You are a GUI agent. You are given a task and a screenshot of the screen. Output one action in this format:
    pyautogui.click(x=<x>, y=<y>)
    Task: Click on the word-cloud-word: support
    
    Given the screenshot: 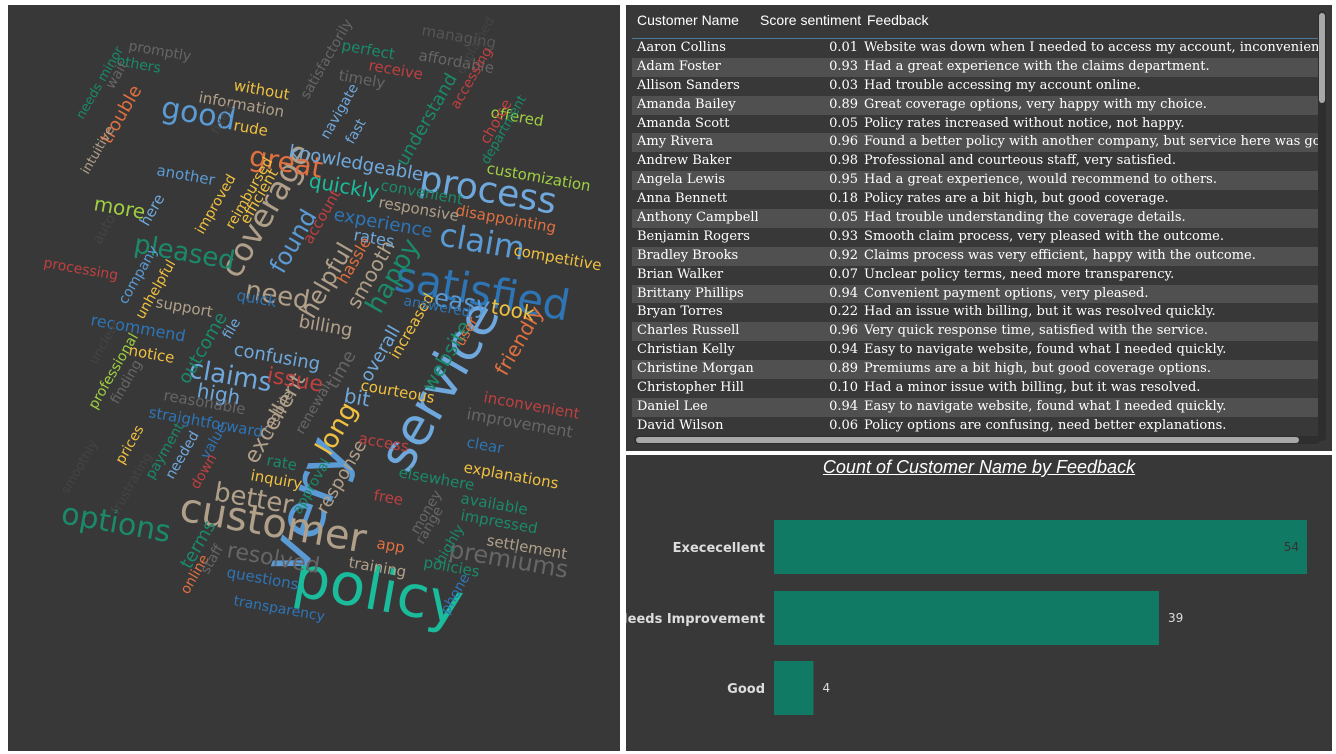 What is the action you would take?
    pyautogui.click(x=184, y=307)
    